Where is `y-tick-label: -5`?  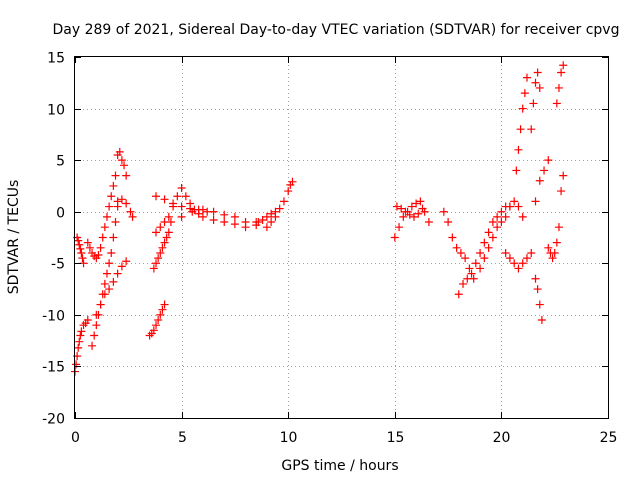
y-tick-label: -5 is located at coordinates (58, 265).